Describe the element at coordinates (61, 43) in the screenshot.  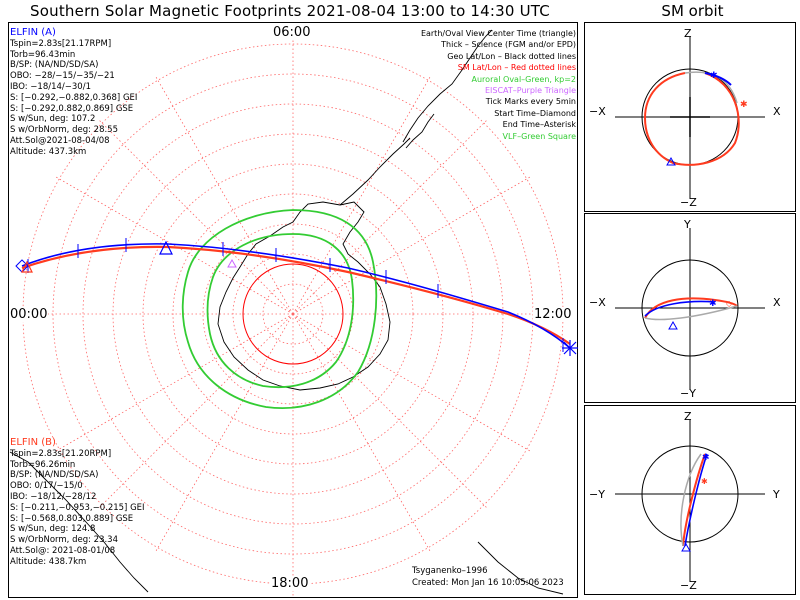
I see `elfin-a-detail-line: Tspin=2.83s[21.17RPM]` at that location.